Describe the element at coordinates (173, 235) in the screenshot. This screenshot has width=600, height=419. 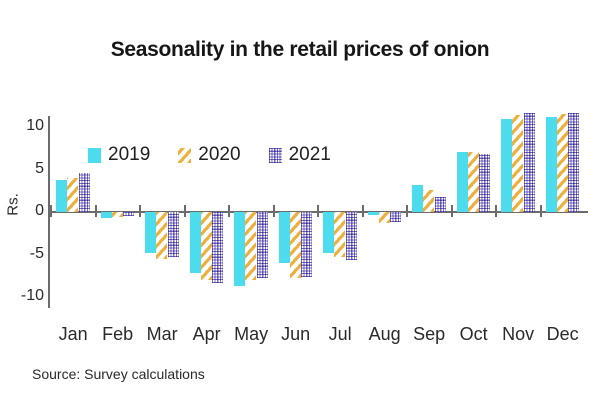
I see `bar-mar-2021` at that location.